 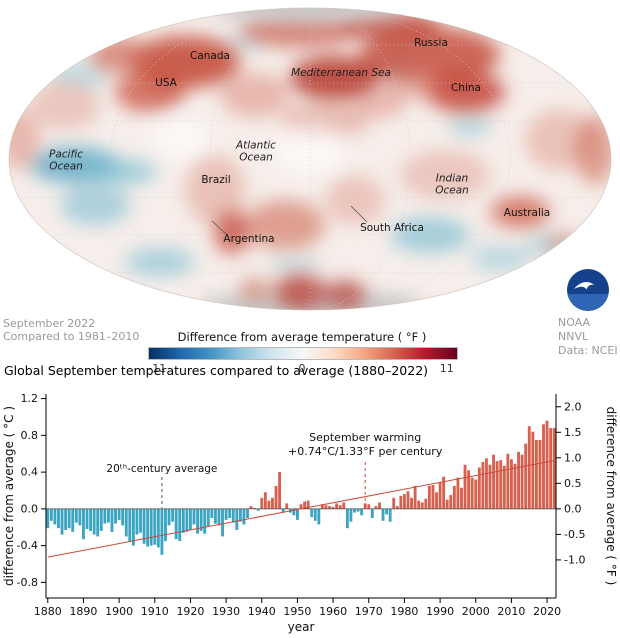 What do you see at coordinates (226, 611) in the screenshot?
I see `svg-text: 1930` at bounding box center [226, 611].